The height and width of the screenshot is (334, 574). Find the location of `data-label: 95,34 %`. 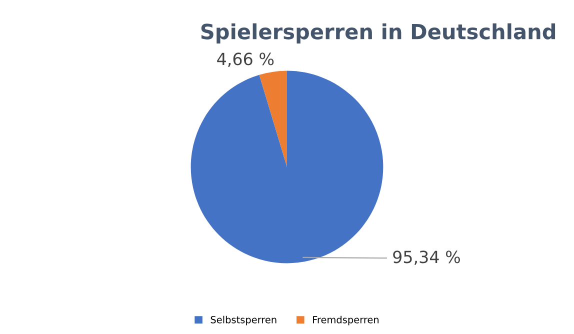

data-label: 95,34 % is located at coordinates (426, 257).